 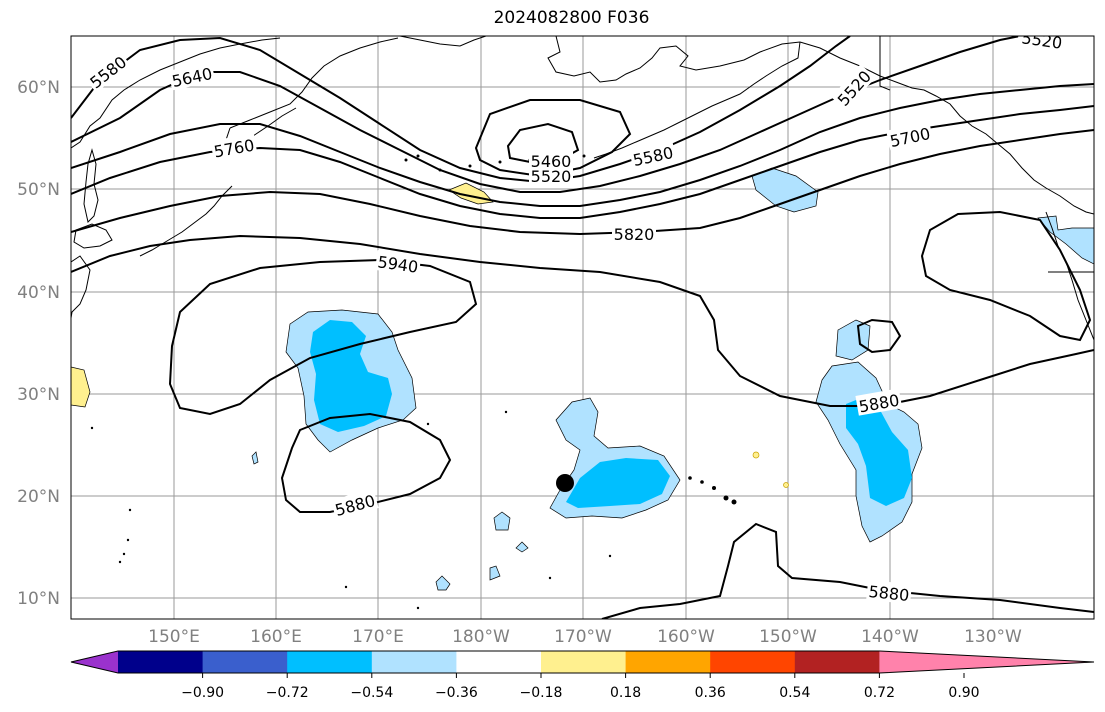 What do you see at coordinates (674, 59) in the screenshot?
I see `coast-alaska-west` at bounding box center [674, 59].